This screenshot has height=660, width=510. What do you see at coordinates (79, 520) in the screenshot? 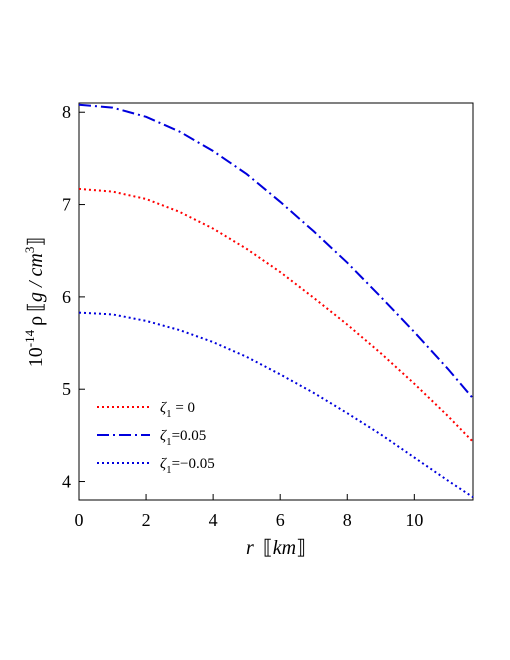
I see `x-tick-label: 0` at bounding box center [79, 520].